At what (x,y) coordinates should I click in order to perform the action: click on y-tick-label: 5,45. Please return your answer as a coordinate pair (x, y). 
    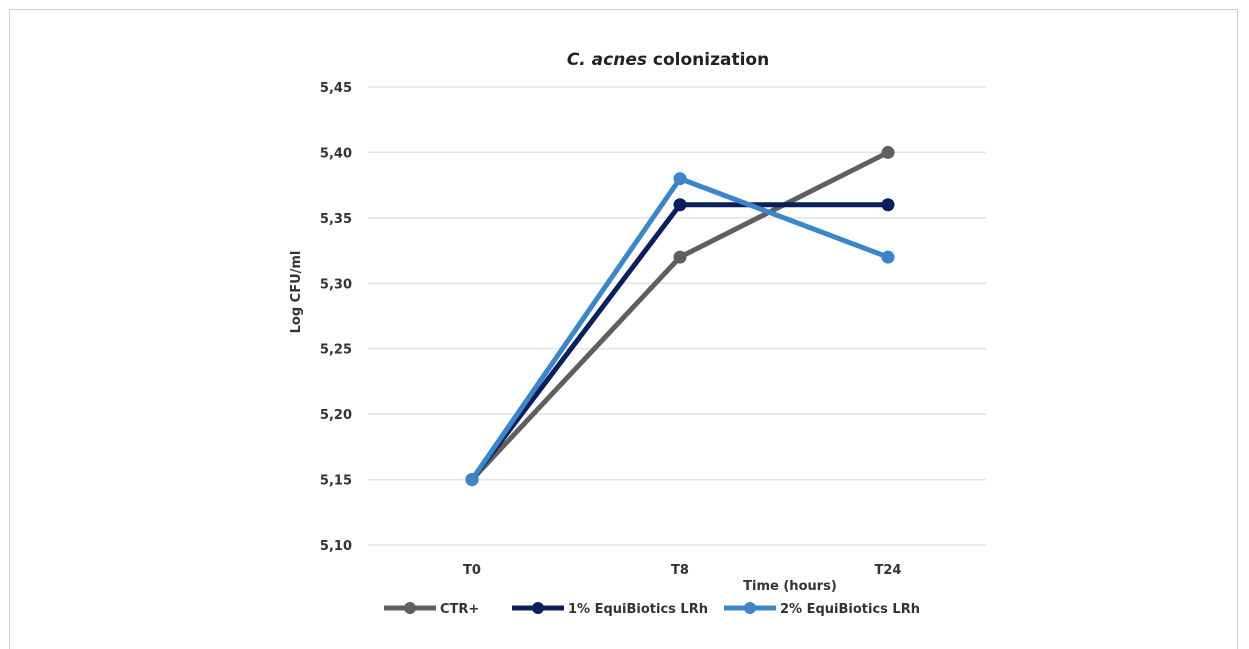
    Looking at the image, I should click on (336, 88).